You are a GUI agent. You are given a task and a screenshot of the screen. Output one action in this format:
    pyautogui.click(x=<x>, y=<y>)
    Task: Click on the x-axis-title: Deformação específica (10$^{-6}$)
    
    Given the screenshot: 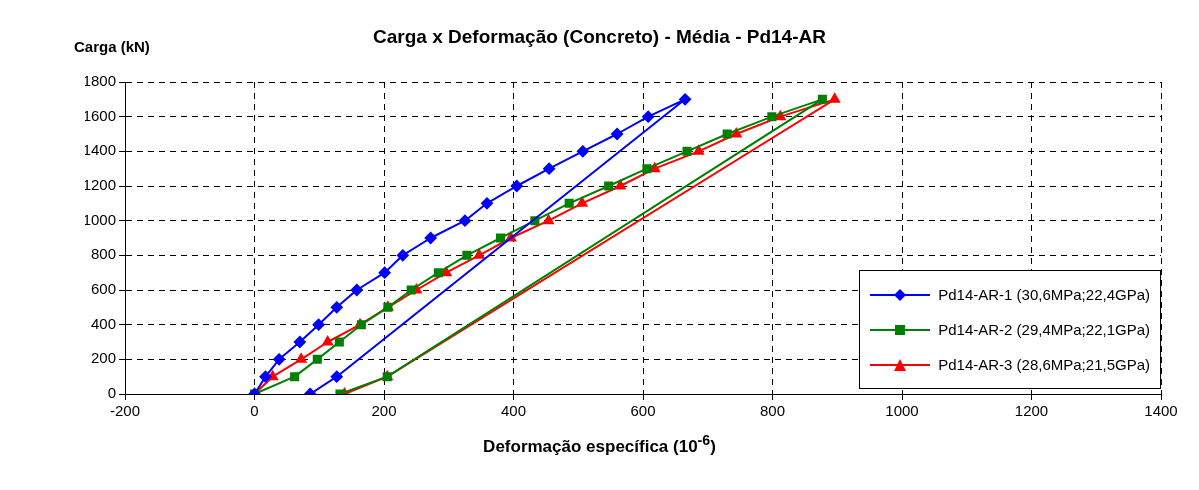 What is the action you would take?
    pyautogui.click(x=599, y=444)
    